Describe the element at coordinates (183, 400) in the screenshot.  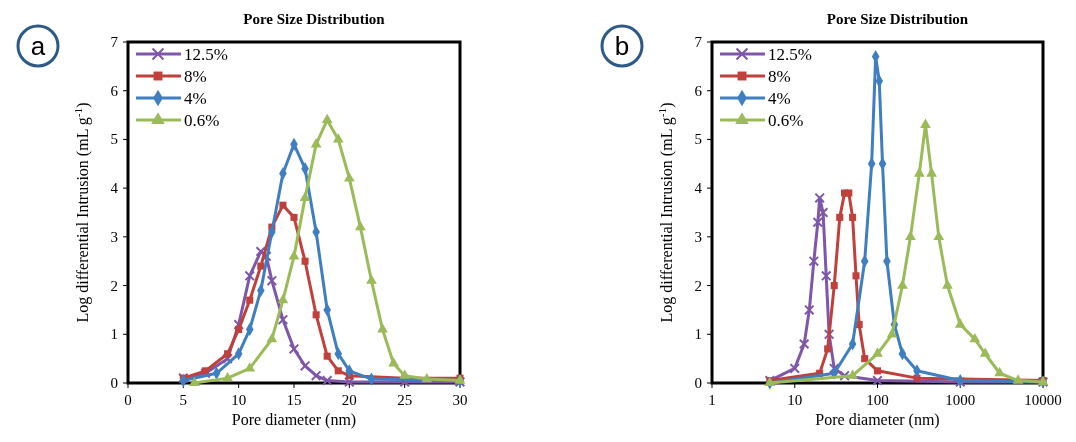
I see `x-tick-label: 5` at that location.